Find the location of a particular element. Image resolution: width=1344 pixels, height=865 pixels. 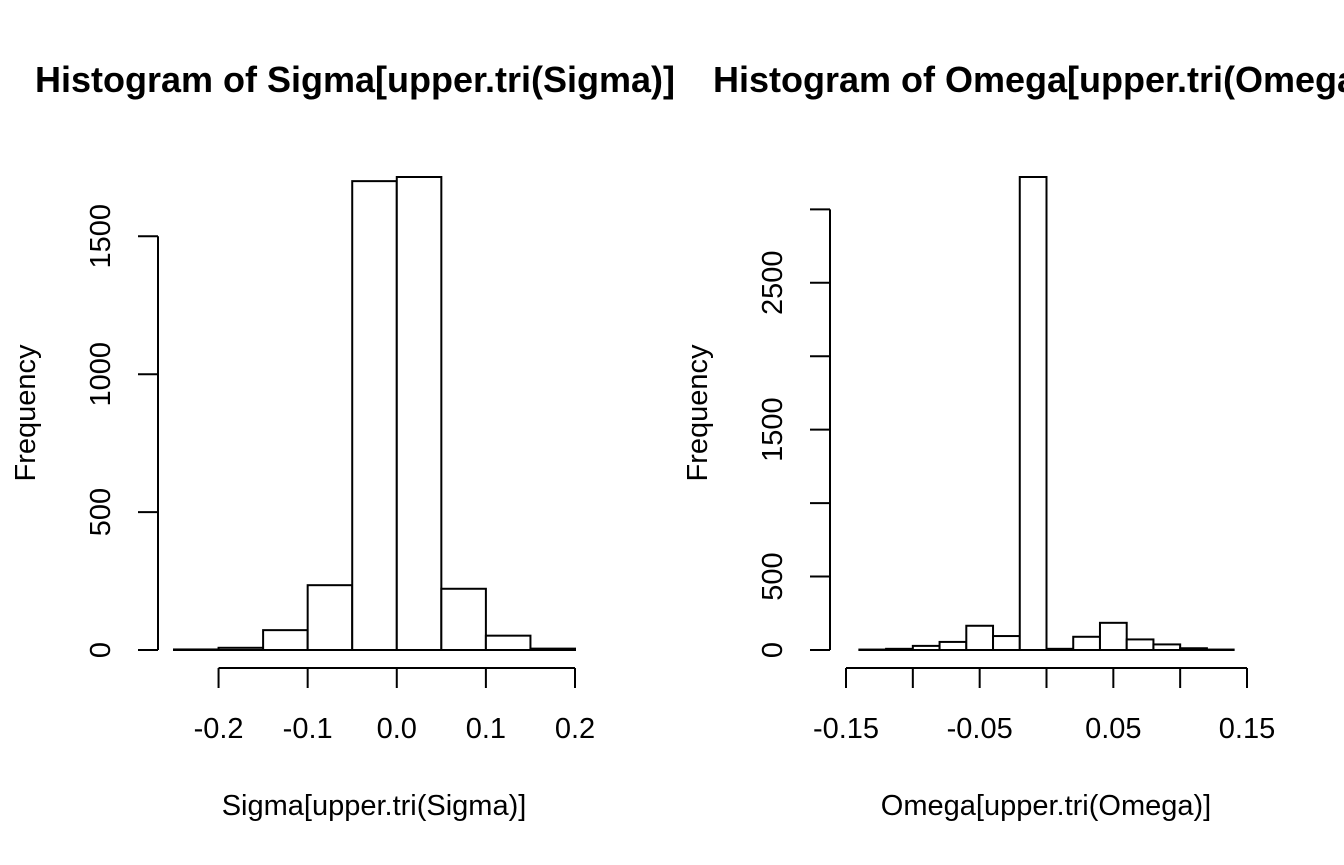

chart-title: Histogram of Sigma[upper.tri(Sigma)] is located at coordinates (355, 79).